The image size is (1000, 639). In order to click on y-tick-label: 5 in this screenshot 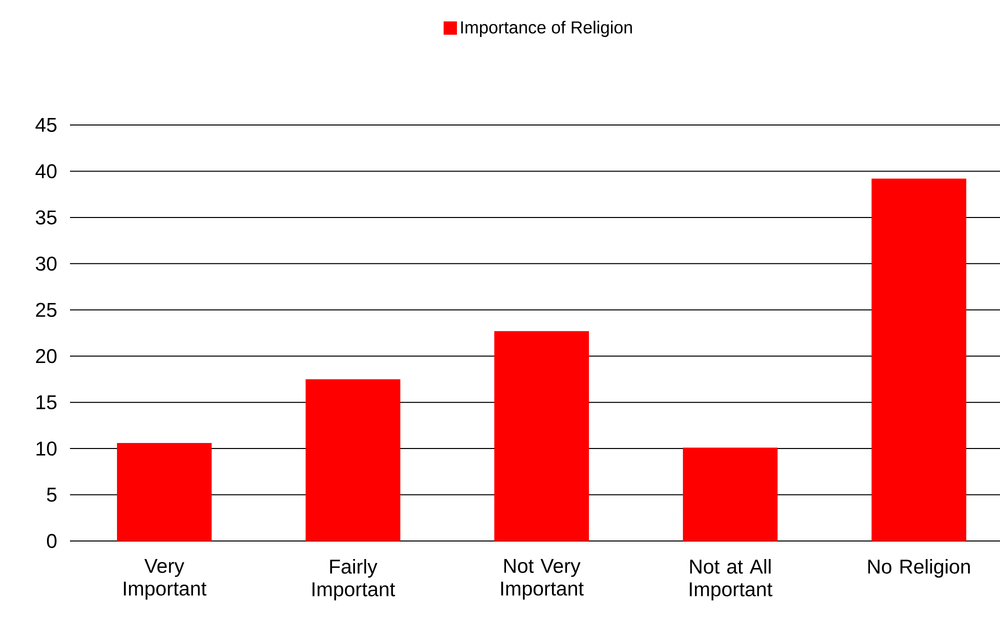, I will do `click(51, 495)`.